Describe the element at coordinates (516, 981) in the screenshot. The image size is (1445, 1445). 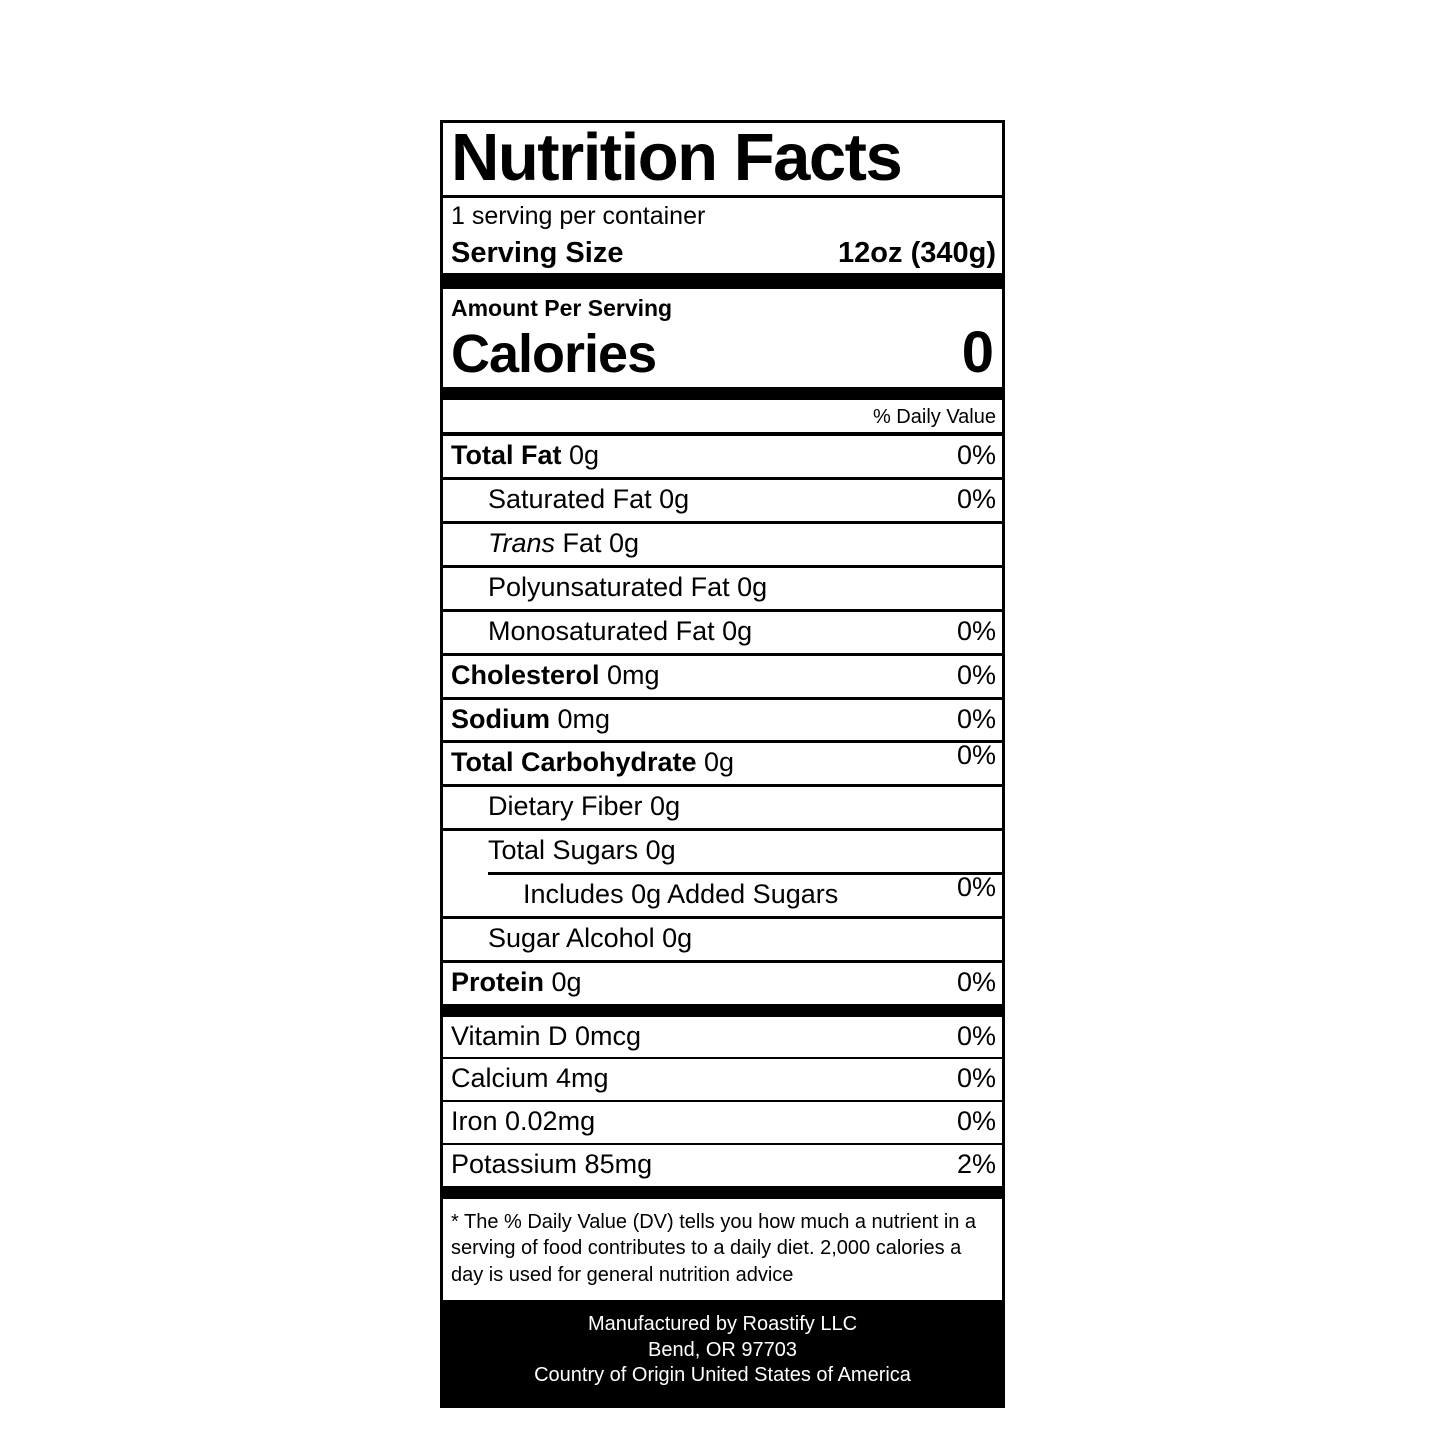
I see `nutrient-name: Protein 0g` at that location.